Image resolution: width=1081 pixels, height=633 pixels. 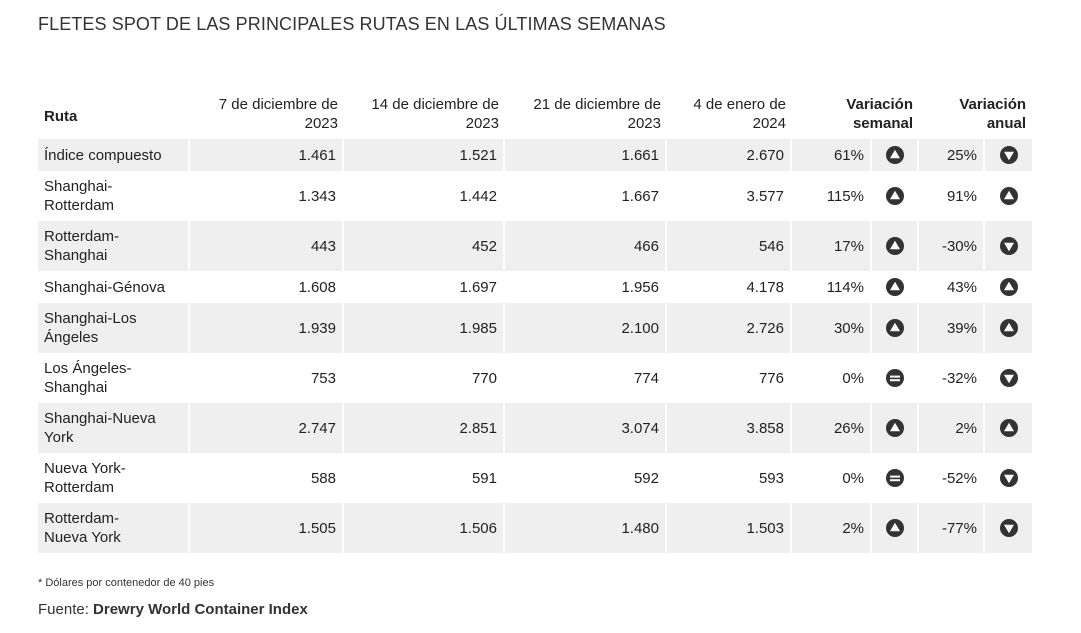 I want to click on value-cell: 1.521, so click(x=424, y=155).